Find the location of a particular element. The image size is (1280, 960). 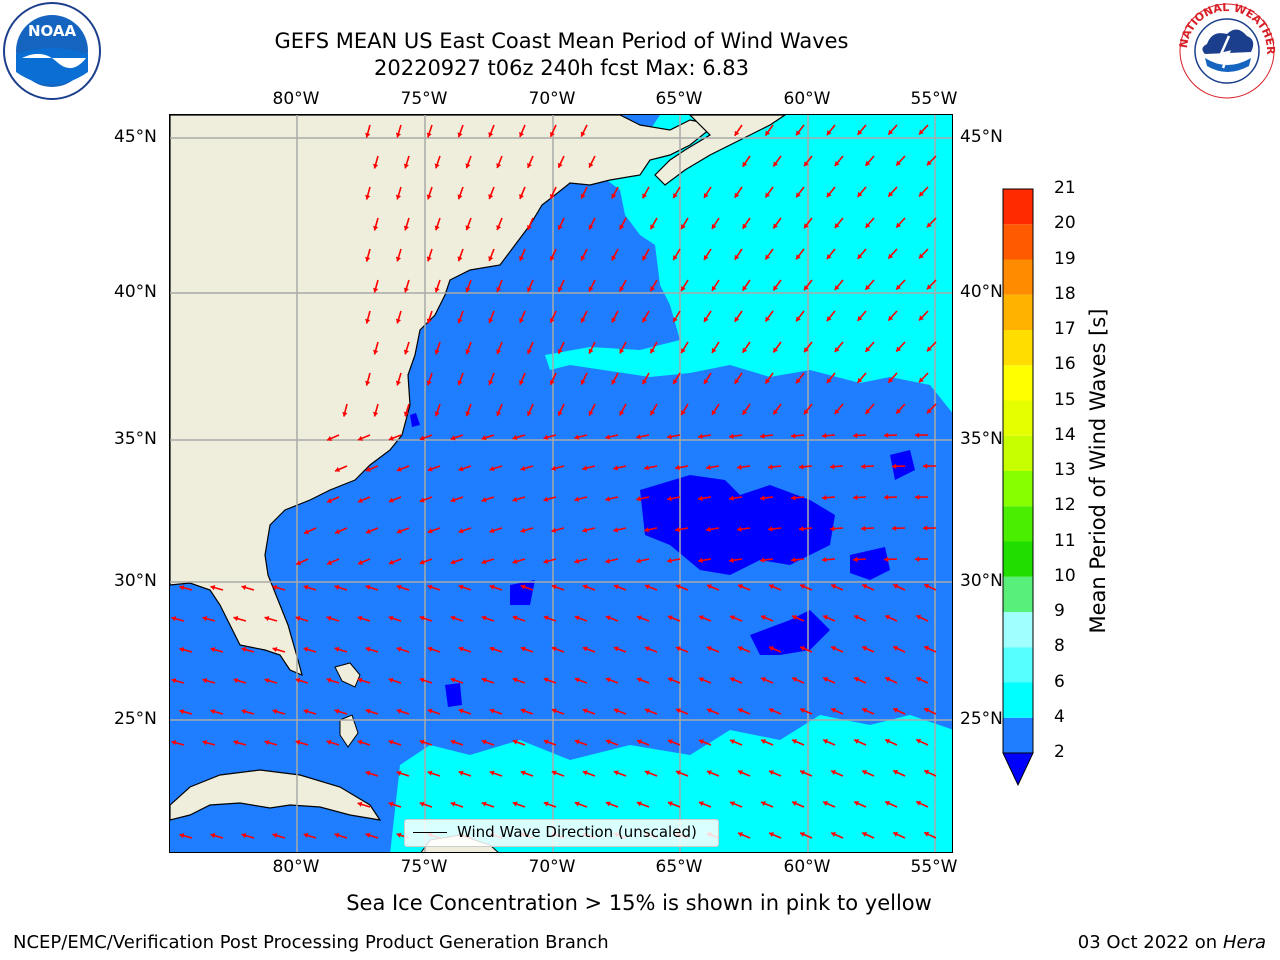

colorbar-tick-label: 13 is located at coordinates (1065, 470).